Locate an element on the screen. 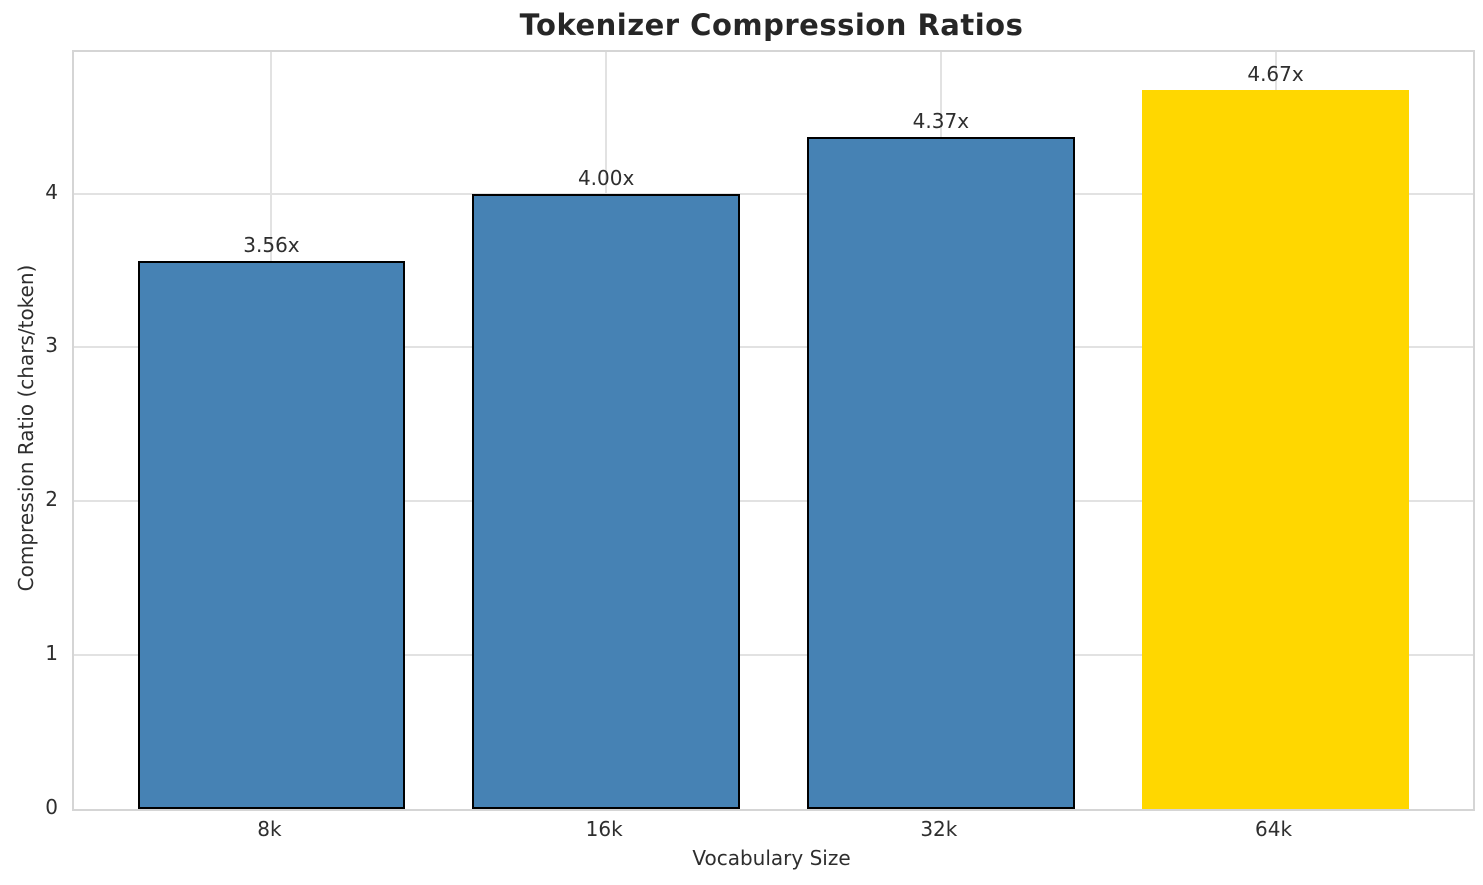 The image size is (1483, 885). y-tick-label: 1 is located at coordinates (51, 653).